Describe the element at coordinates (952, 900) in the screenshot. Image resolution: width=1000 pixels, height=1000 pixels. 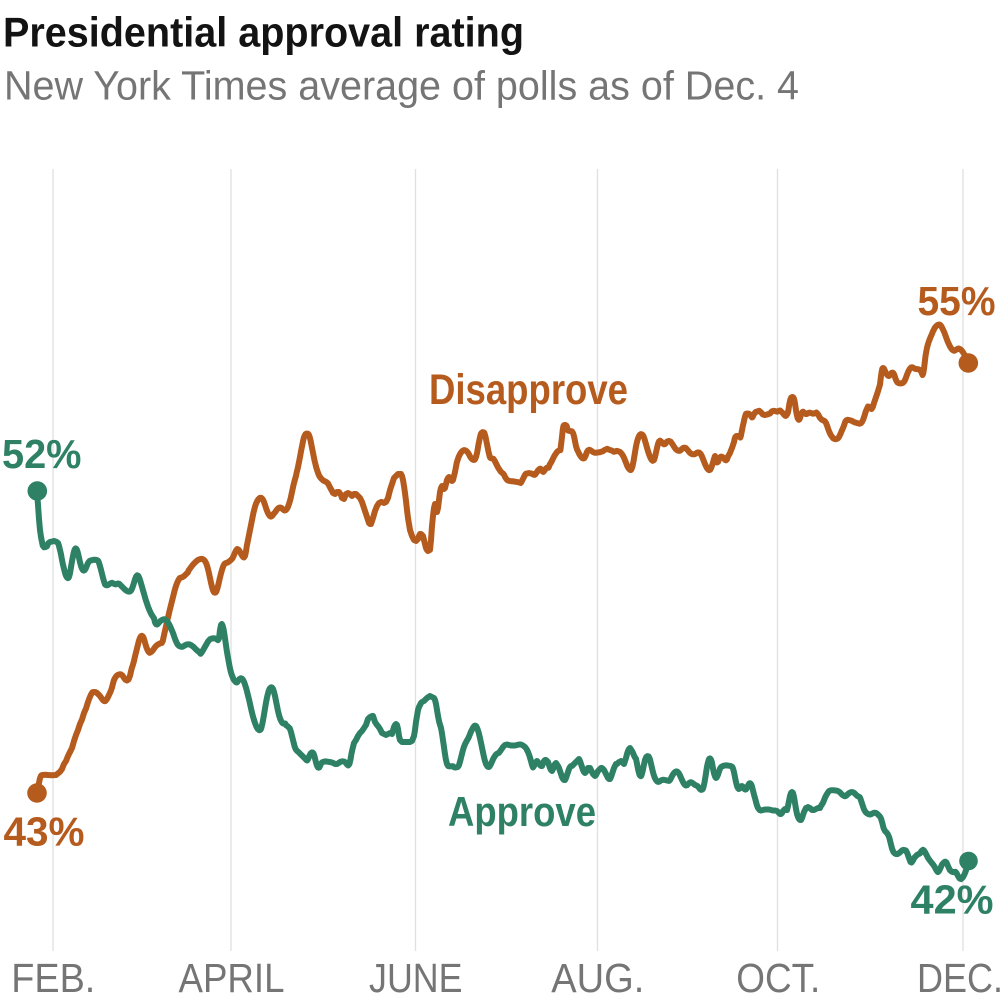
I see `svg-text: 42%` at that location.